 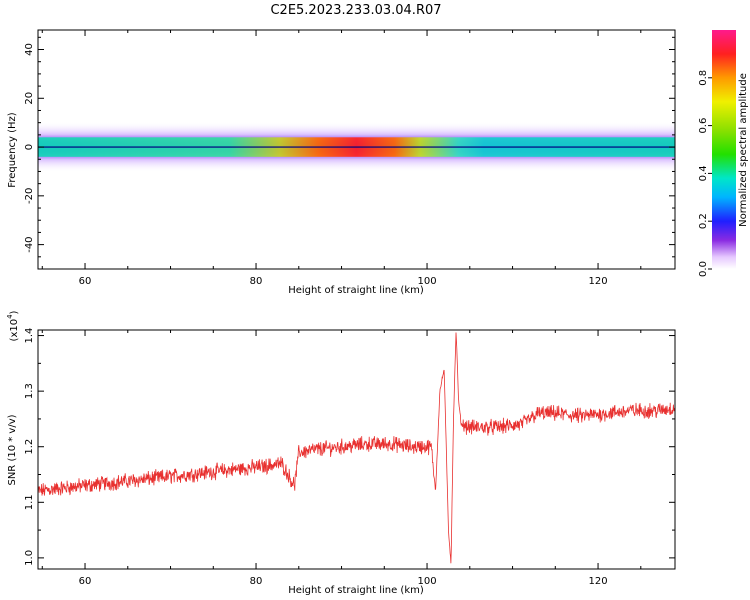 What do you see at coordinates (355, 10) in the screenshot?
I see `figure-title: C2E5.2023.233.03.04.R07` at bounding box center [355, 10].